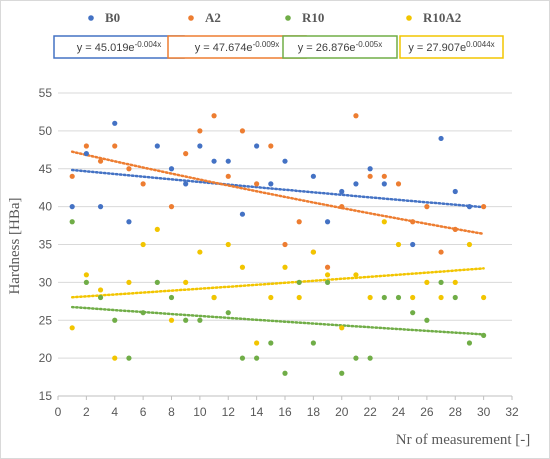 Image resolution: width=550 pixels, height=459 pixels. Describe the element at coordinates (277, 283) in the screenshot. I see `trendline-r10a2` at that location.